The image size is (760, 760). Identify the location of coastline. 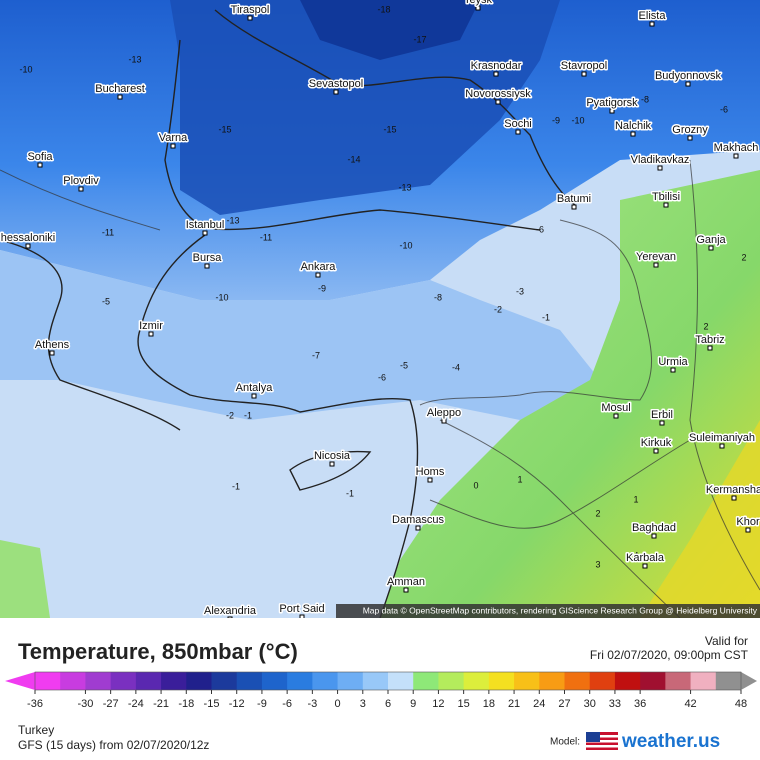
(395, 107).